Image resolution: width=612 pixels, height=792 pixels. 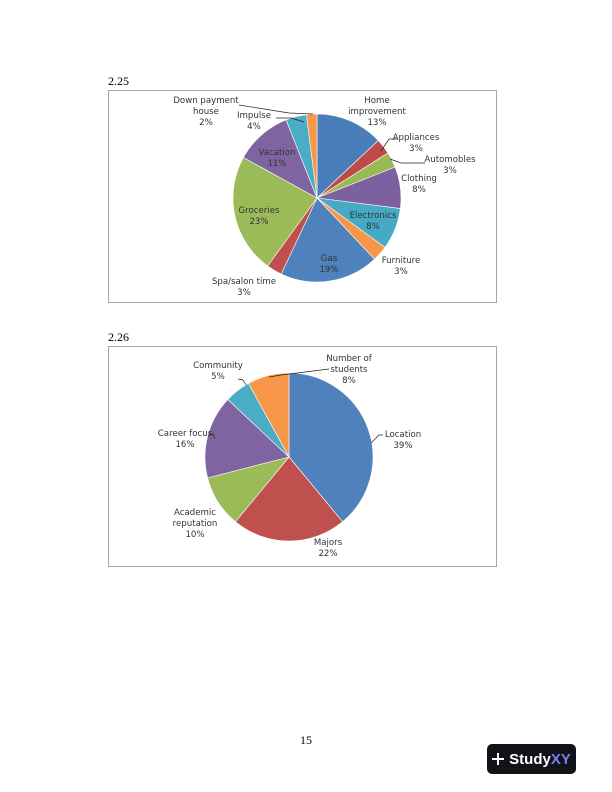 What do you see at coordinates (388, 145) in the screenshot?
I see `leader-line-appliances` at bounding box center [388, 145].